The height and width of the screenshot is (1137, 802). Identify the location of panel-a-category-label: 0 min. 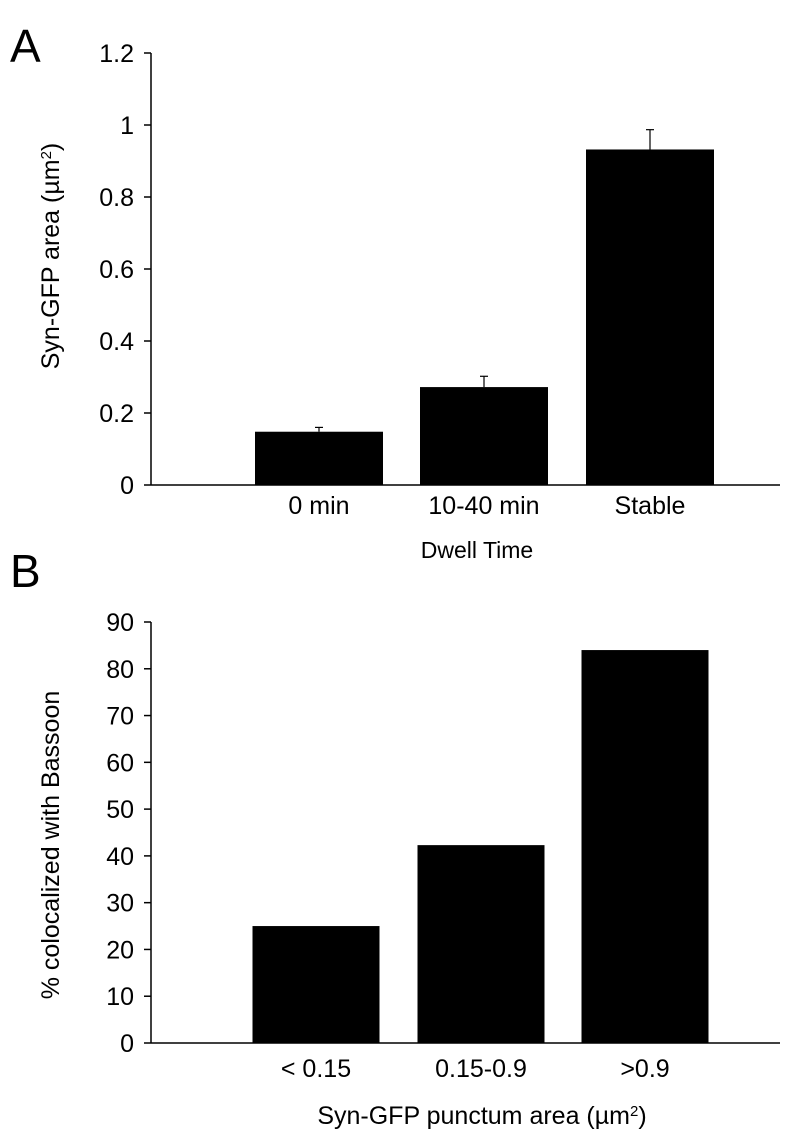
(318, 506).